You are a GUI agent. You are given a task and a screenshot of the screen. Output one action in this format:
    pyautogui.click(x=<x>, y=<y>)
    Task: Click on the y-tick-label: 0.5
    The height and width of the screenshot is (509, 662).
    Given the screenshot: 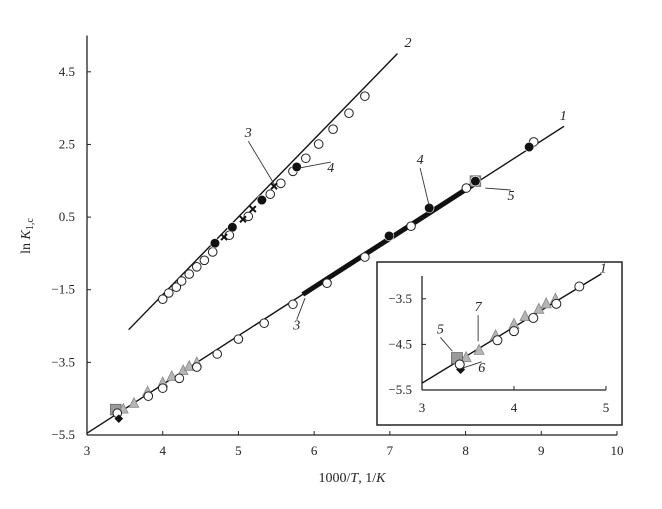 What is the action you would take?
    pyautogui.click(x=67, y=216)
    